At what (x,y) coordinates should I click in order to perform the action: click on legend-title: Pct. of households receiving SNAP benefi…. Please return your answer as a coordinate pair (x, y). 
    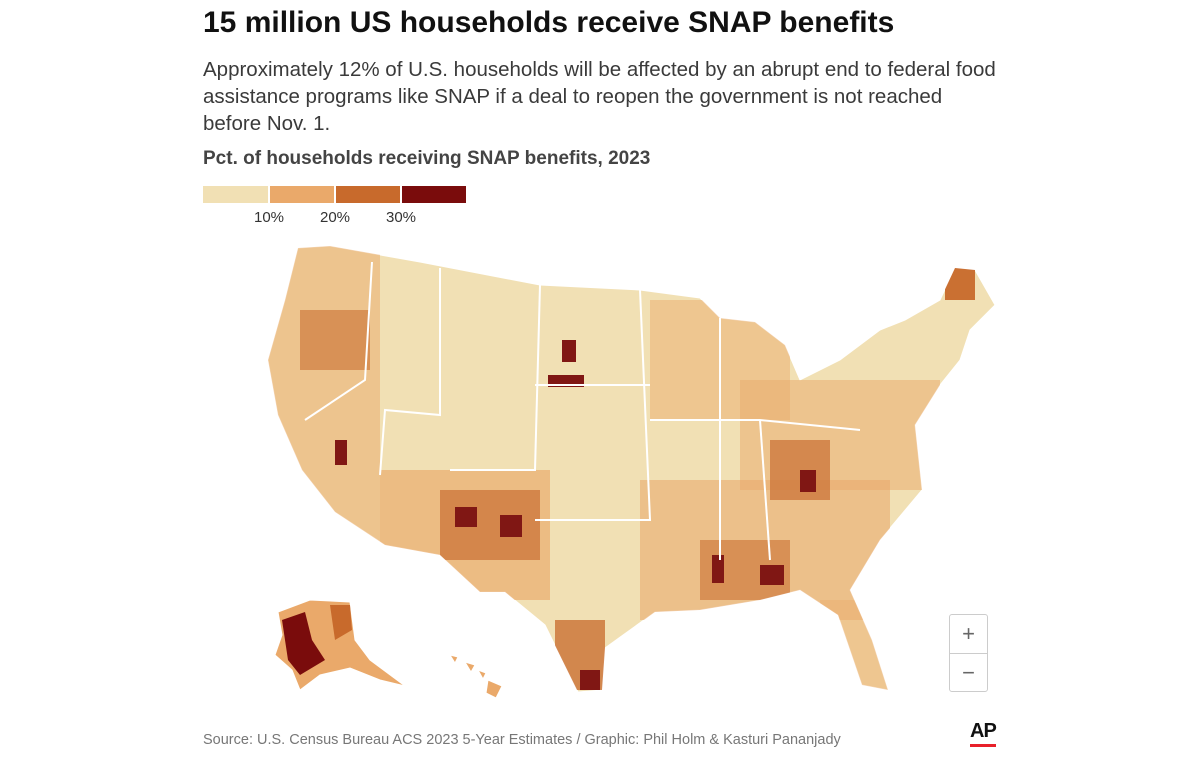
    Looking at the image, I should click on (427, 158).